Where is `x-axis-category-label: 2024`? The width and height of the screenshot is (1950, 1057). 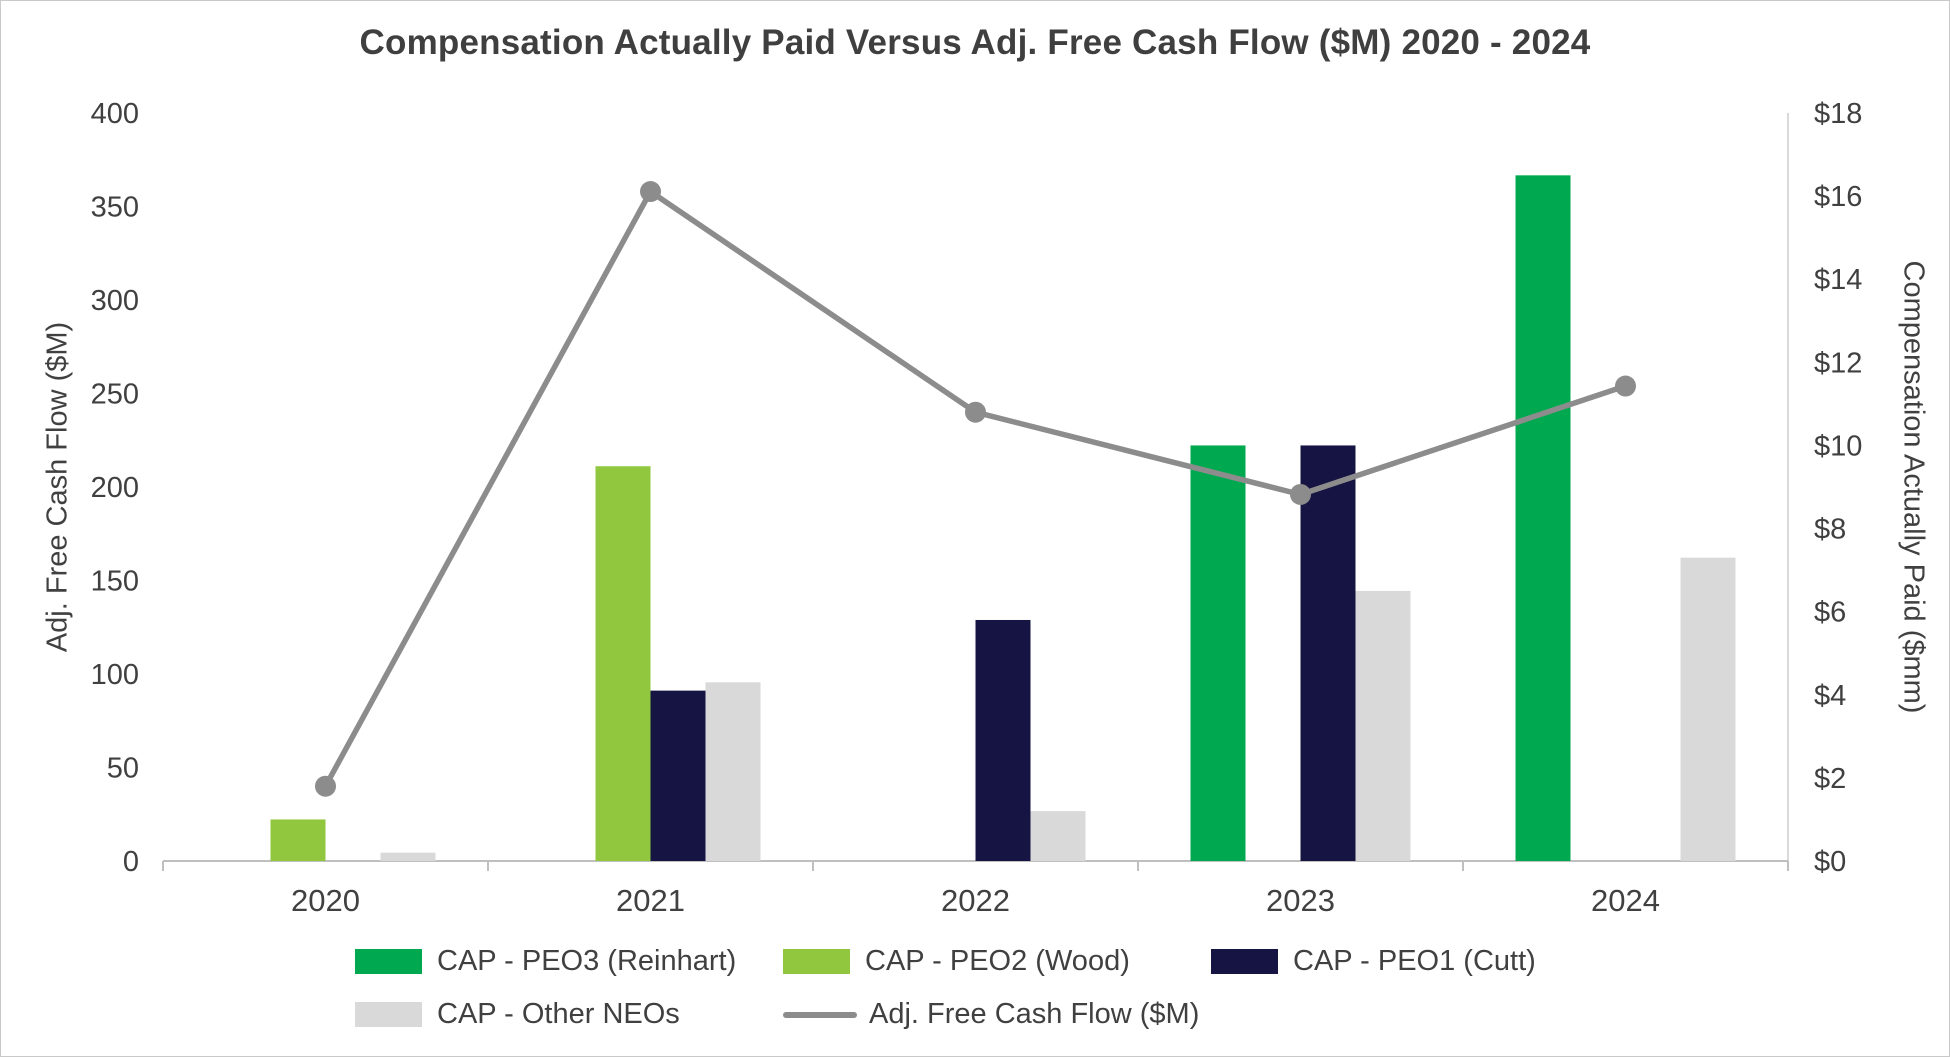 x-axis-category-label: 2024 is located at coordinates (1625, 900).